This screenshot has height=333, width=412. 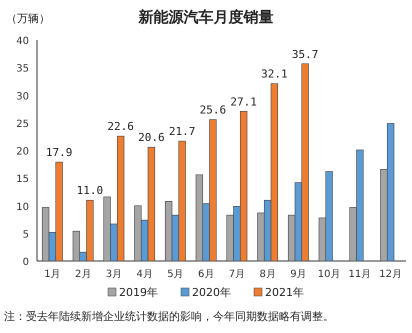 I want to click on text: 注：受去年陆续新增企业统计数据的影响，今年同期数据略有调整。, so click(x=169, y=316).